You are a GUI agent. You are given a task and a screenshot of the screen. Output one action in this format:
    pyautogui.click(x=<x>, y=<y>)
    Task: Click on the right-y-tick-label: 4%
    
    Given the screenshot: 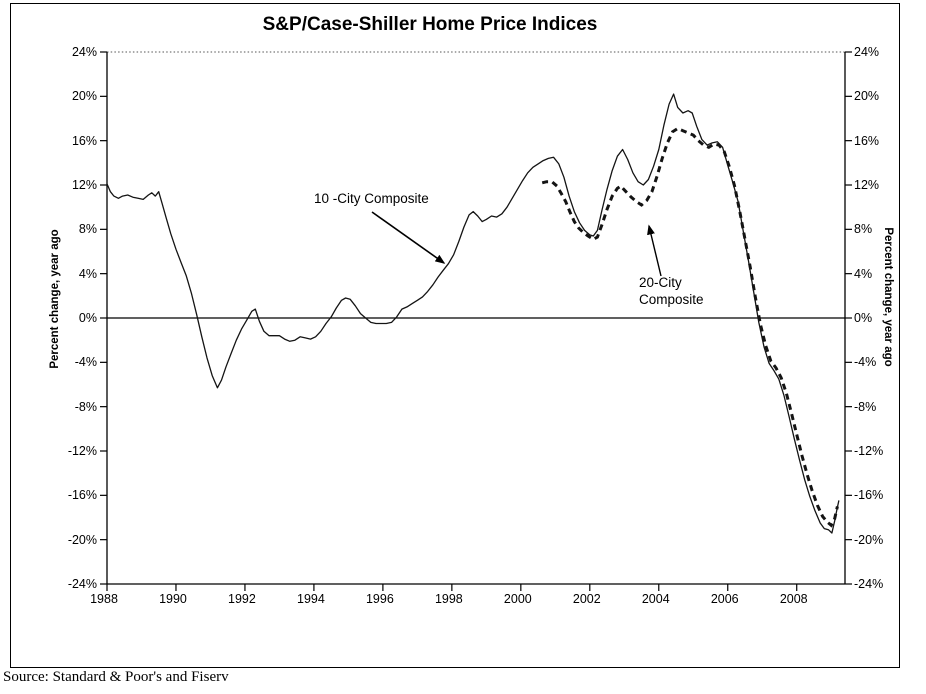 What is the action you would take?
    pyautogui.click(x=863, y=273)
    